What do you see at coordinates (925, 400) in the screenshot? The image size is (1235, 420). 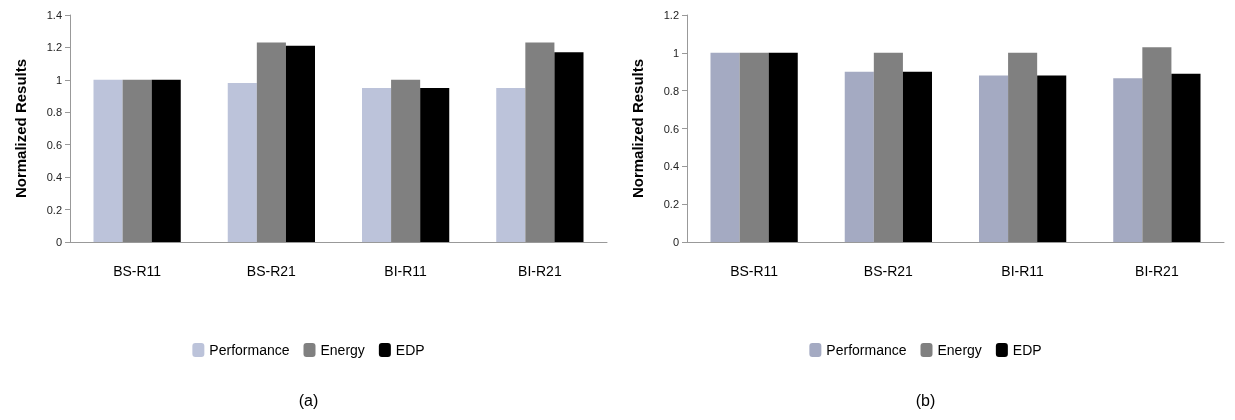 I see `text: (b)` at bounding box center [925, 400].